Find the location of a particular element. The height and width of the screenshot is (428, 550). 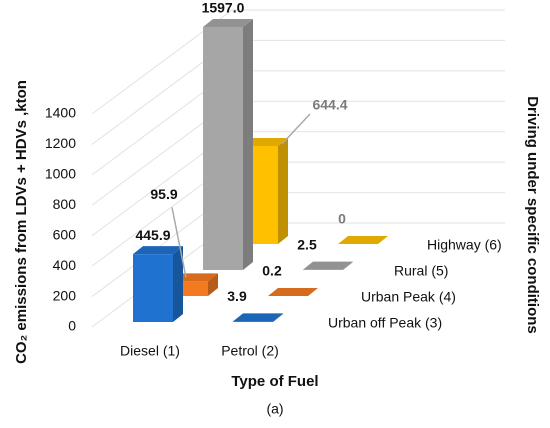

y-tick-label: 0 is located at coordinates (72, 326).